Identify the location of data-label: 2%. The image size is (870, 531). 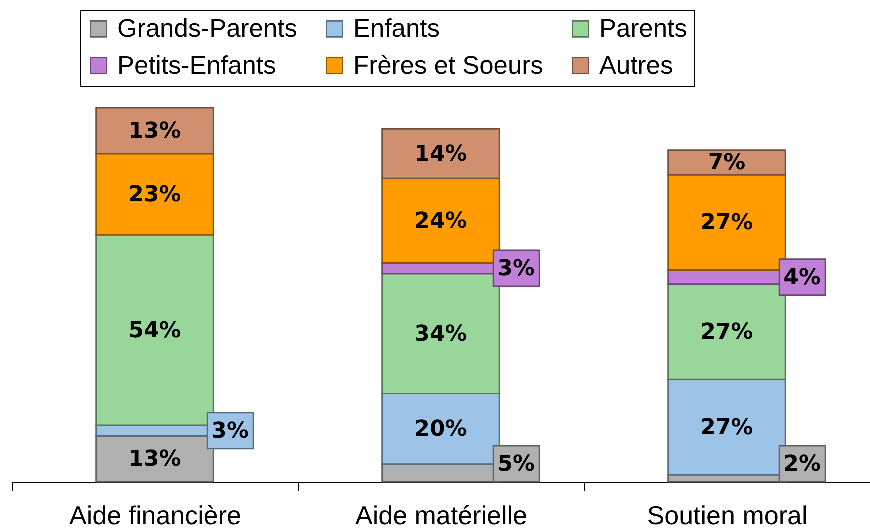
(802, 464).